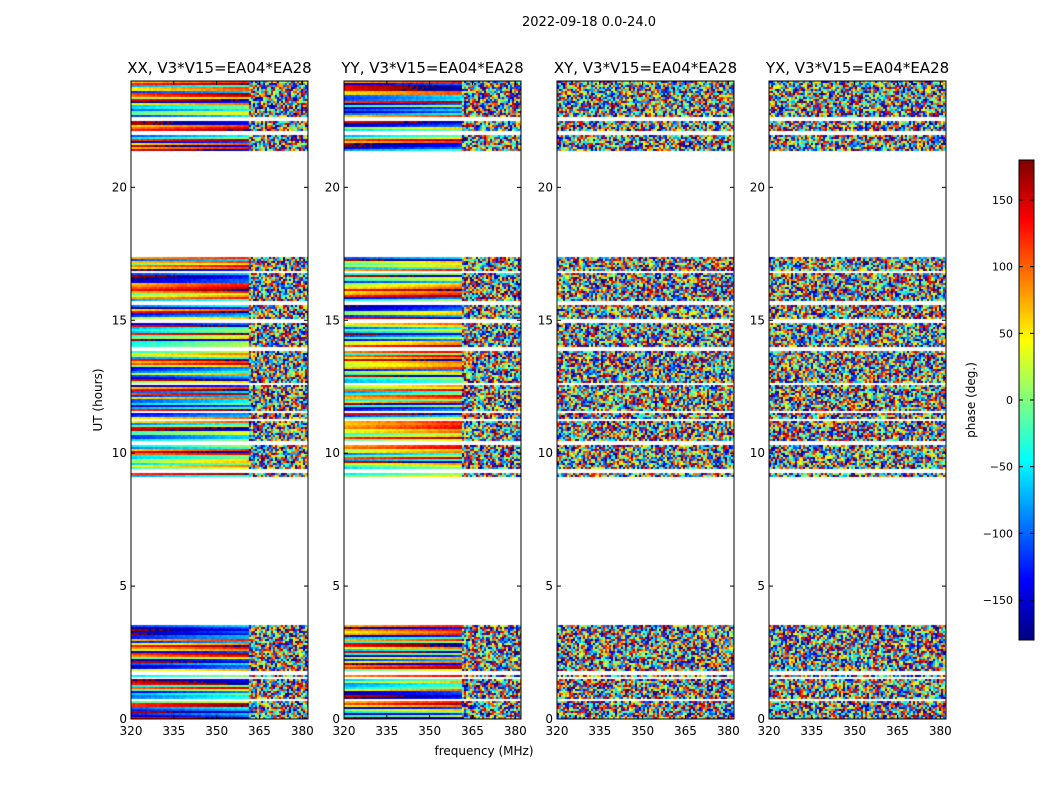 Image resolution: width=1050 pixels, height=800 pixels. What do you see at coordinates (645, 68) in the screenshot?
I see `panel-title: XY, V3*V15=EA04*EA28` at bounding box center [645, 68].